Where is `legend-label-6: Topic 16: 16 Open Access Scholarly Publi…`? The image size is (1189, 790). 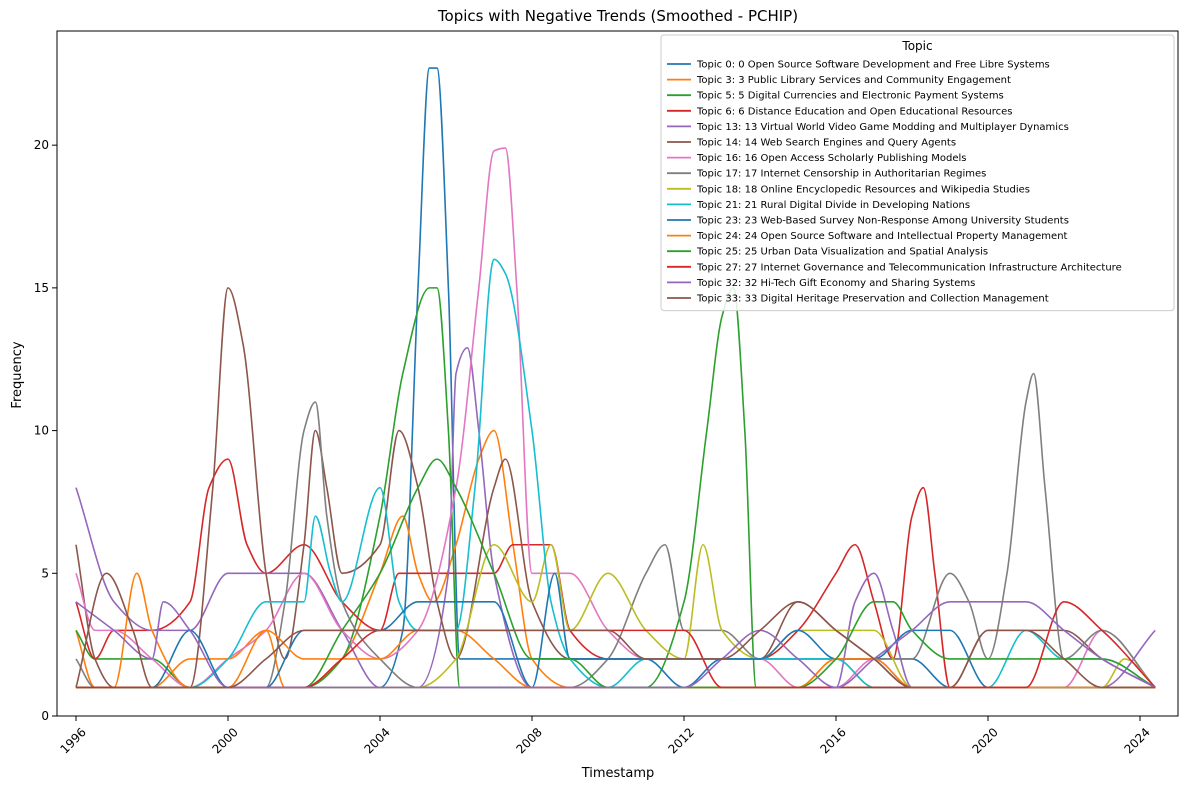 legend-label-6: Topic 16: 16 Open Access Scholarly Publi… is located at coordinates (831, 158).